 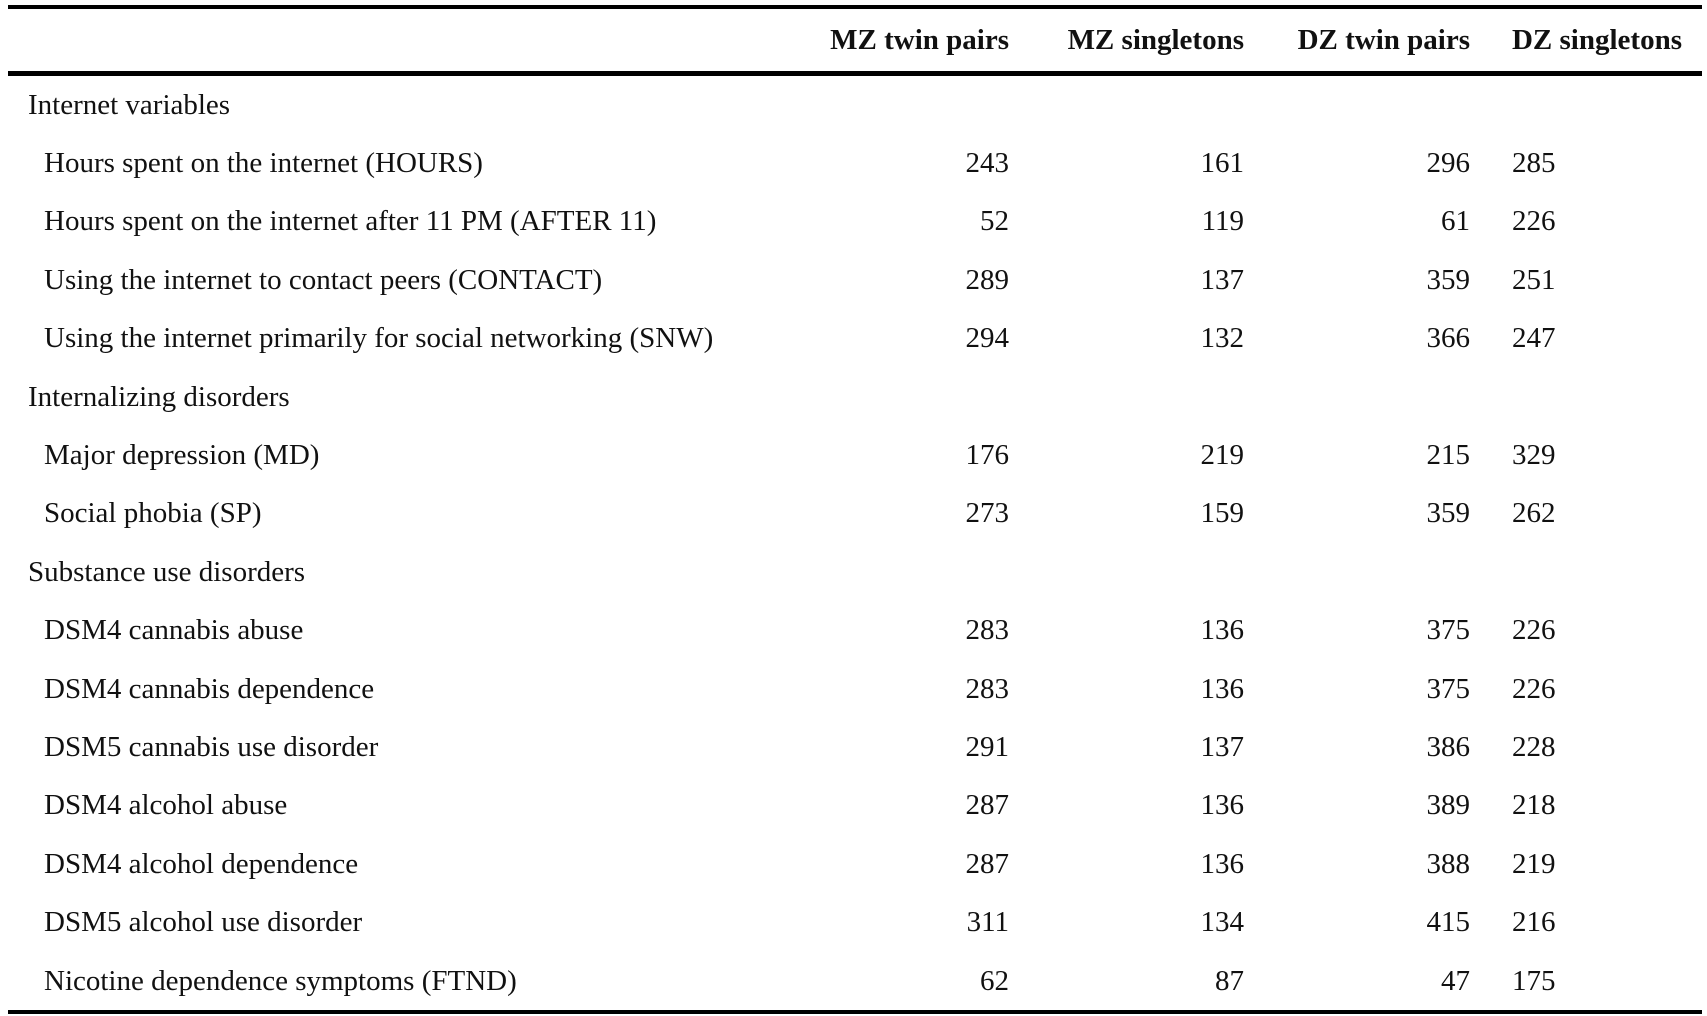 What do you see at coordinates (182, 455) in the screenshot?
I see `row-label: Major depression (MD)` at bounding box center [182, 455].